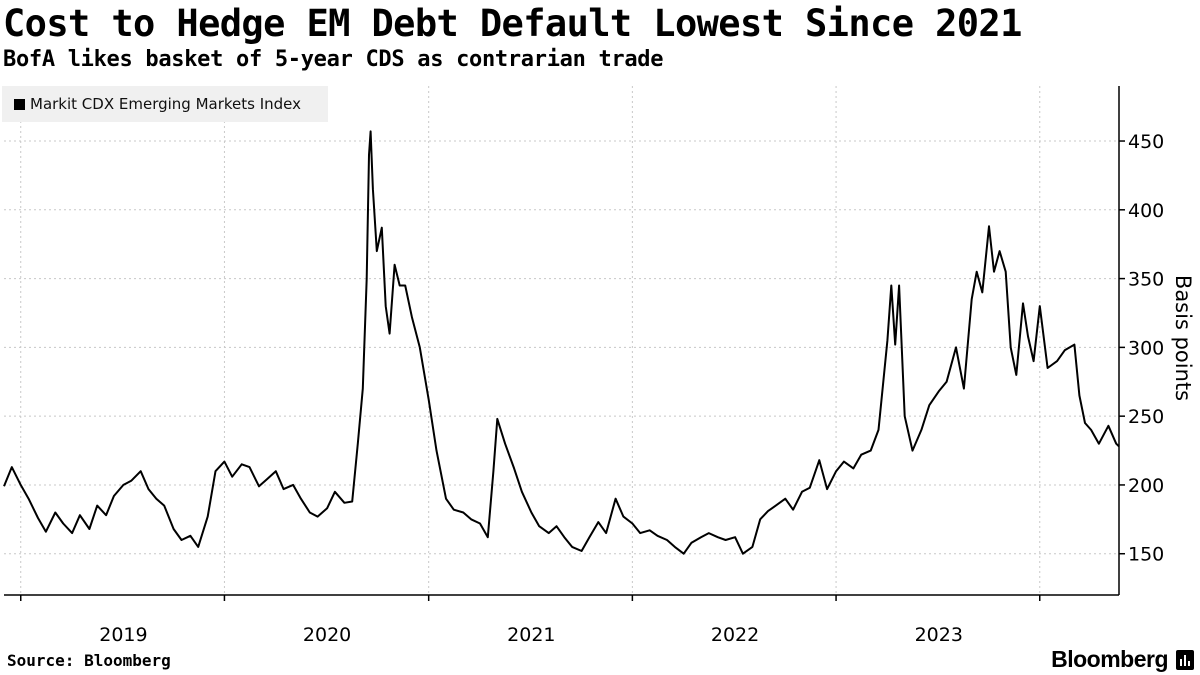  I want to click on y-axis-label: Basis points, so click(1183, 338).